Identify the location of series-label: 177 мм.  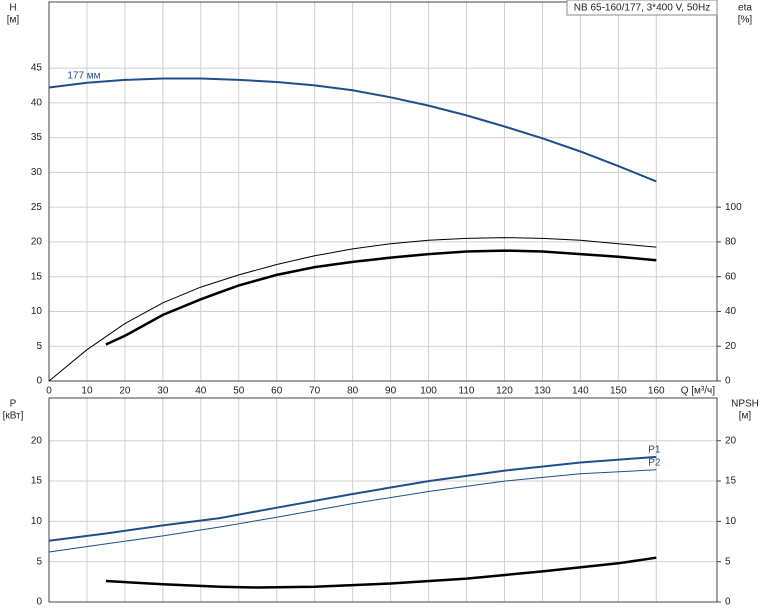
(83, 75).